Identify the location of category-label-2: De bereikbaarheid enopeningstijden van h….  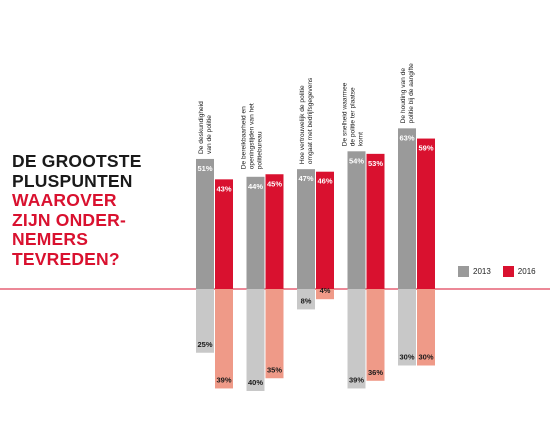
(252, 136).